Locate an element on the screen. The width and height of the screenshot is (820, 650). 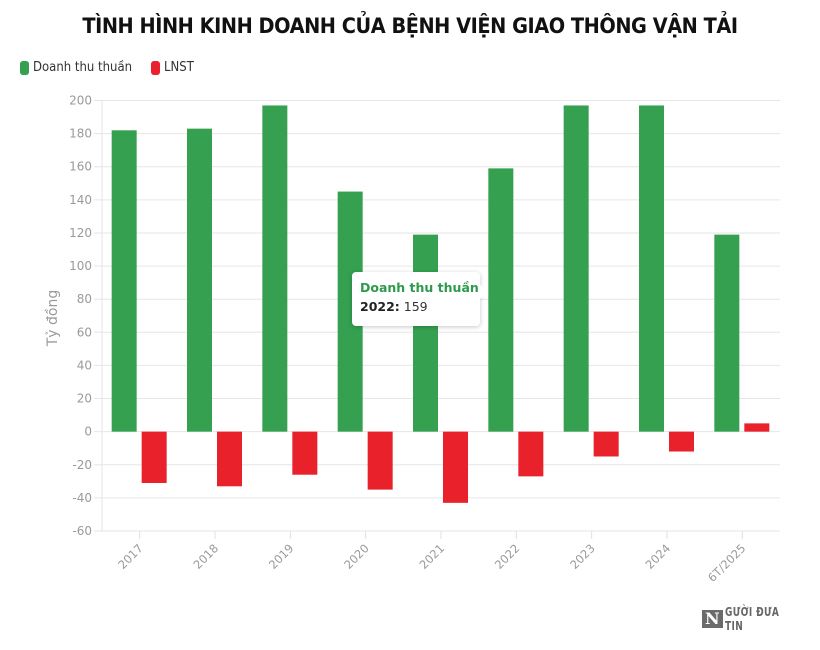
legend-item-doanh-thu: Doanh thu thuần is located at coordinates (81, 67).